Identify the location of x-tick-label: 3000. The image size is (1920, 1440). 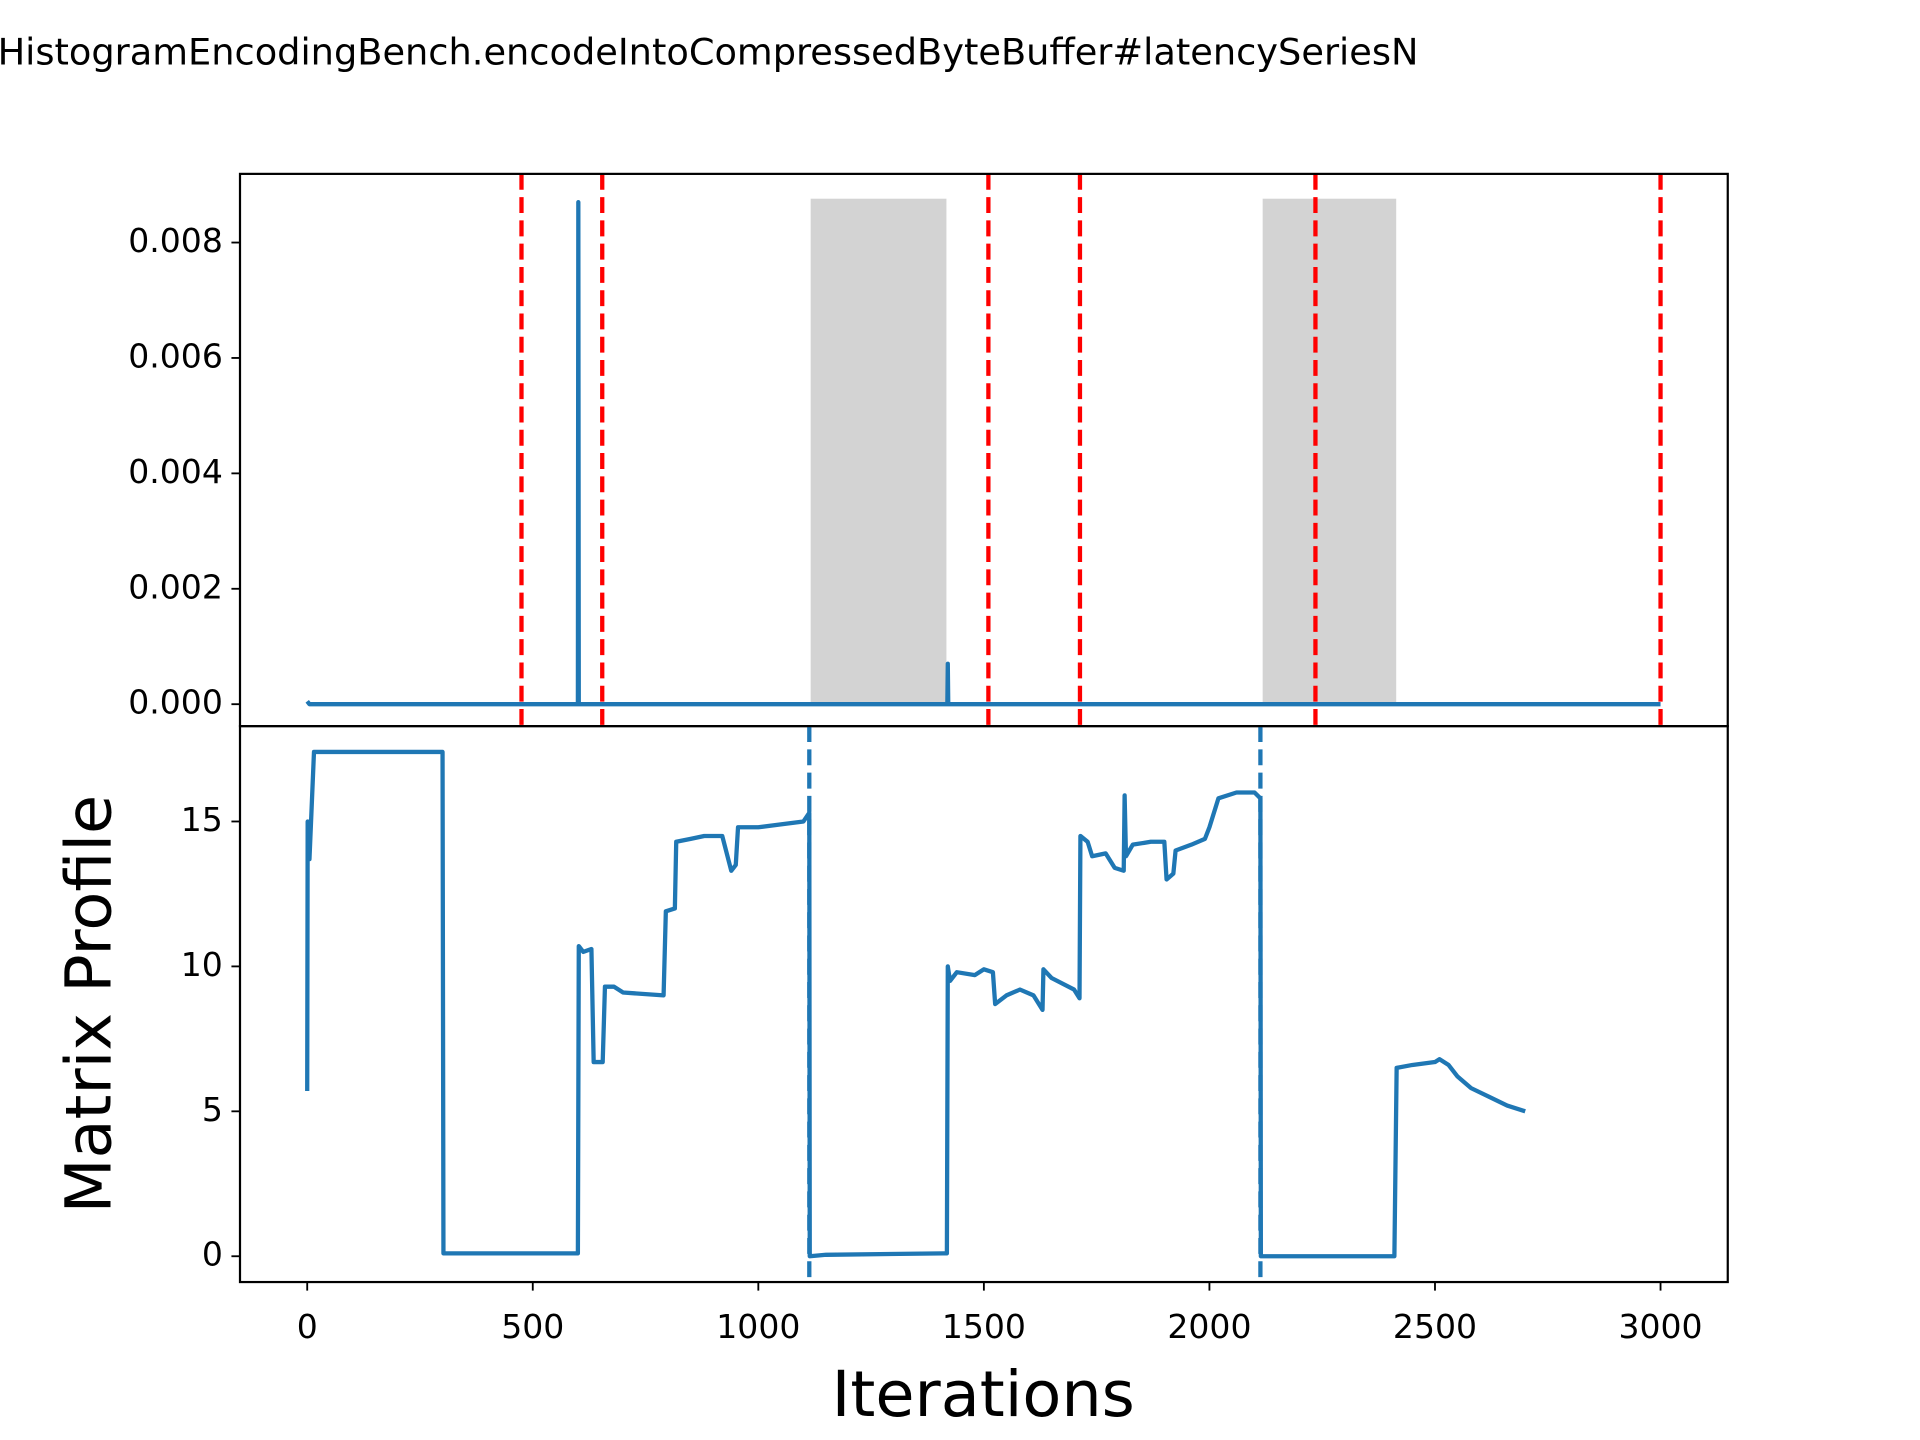
(1660, 1326).